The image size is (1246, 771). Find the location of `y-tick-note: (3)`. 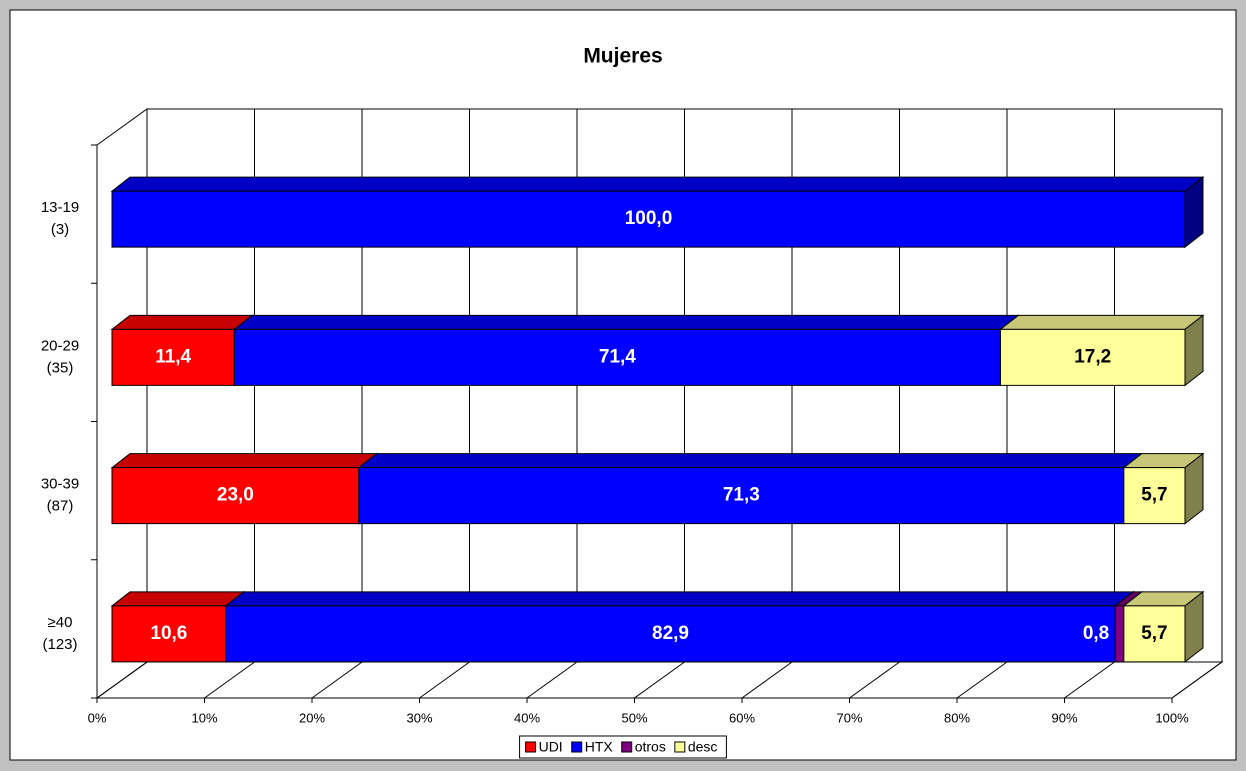

y-tick-note: (3) is located at coordinates (60, 229).